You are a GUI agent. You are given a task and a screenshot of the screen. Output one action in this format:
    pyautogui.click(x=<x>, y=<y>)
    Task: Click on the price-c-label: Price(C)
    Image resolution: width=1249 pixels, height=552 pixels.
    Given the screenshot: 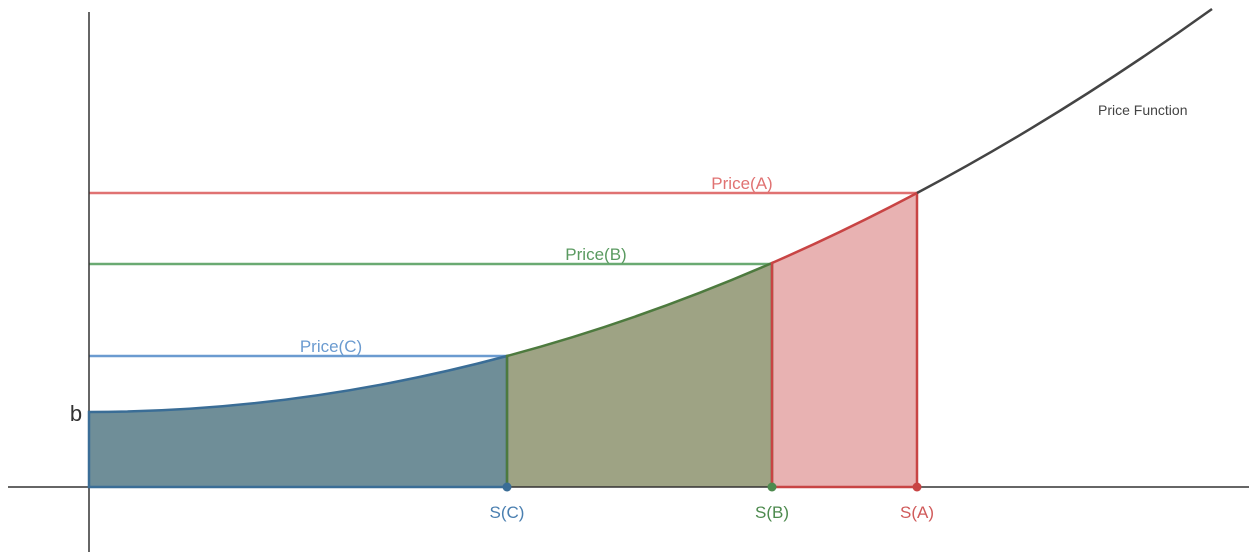 What is the action you would take?
    pyautogui.click(x=331, y=346)
    